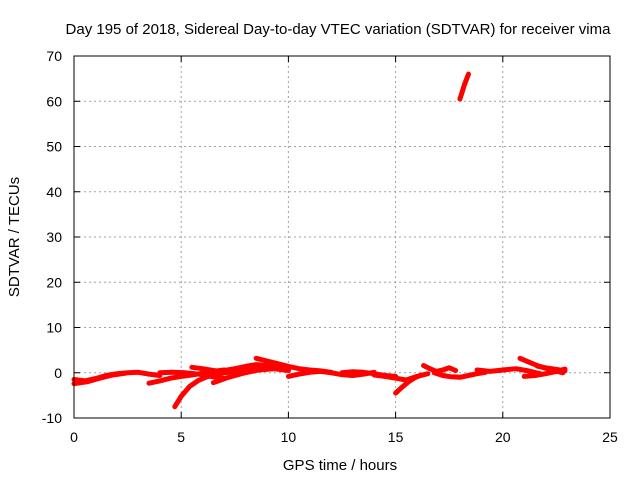 Image resolution: width=640 pixels, height=480 pixels. Describe the element at coordinates (610, 437) in the screenshot. I see `x-tick-label: 25` at that location.